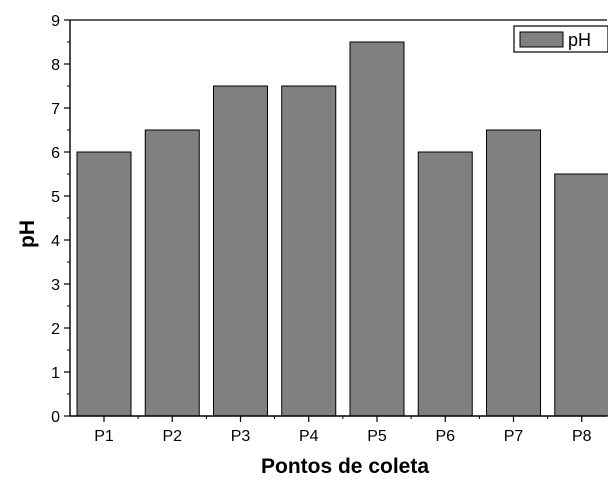  Describe the element at coordinates (541, 39) in the screenshot. I see `legend-swatch` at that location.